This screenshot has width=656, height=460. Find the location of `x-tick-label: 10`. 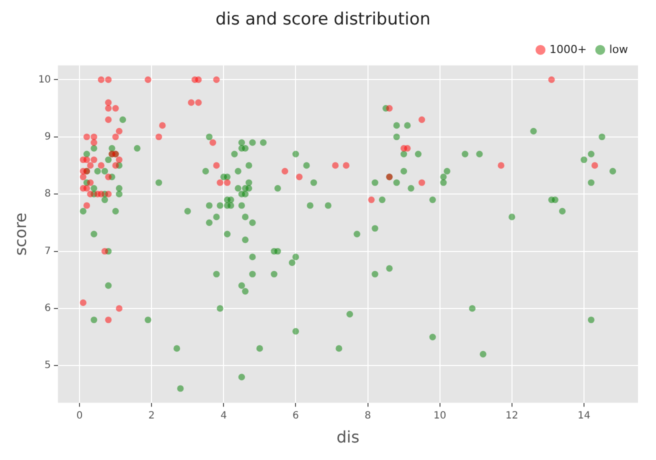

x-tick-label: 10 is located at coordinates (439, 416).